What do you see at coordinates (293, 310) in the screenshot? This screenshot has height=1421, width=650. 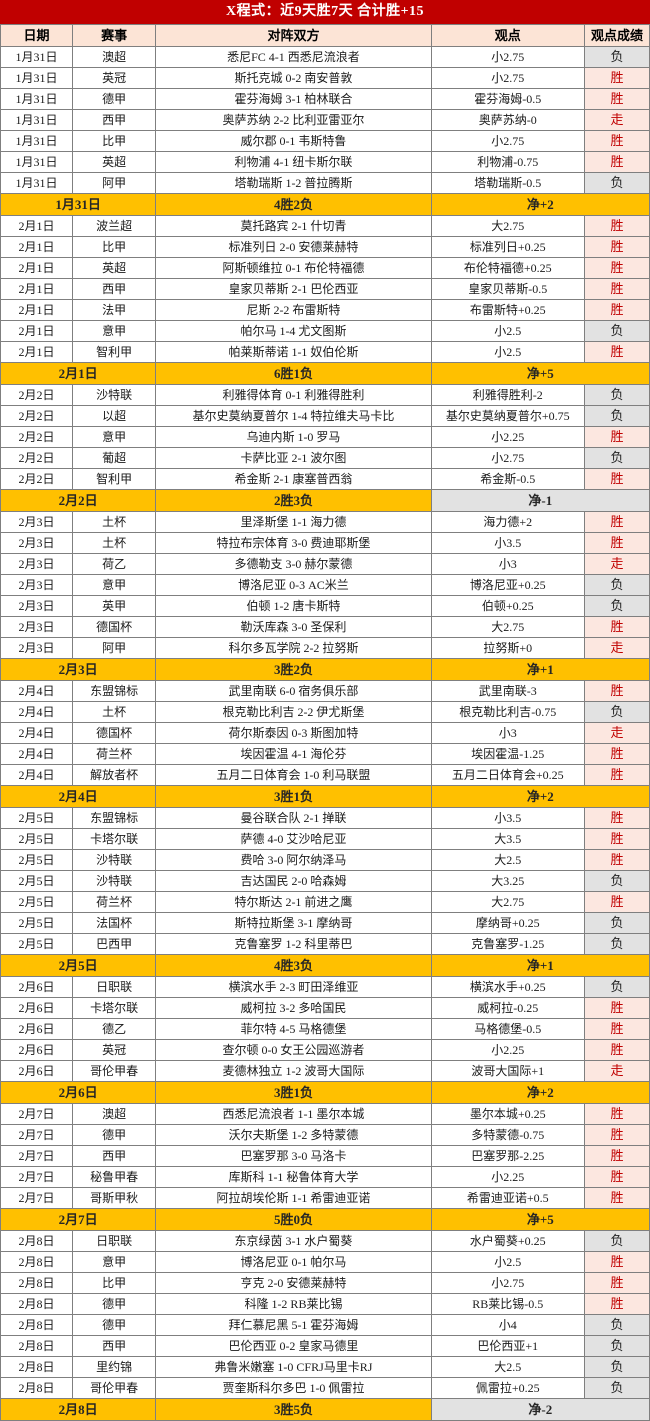 I see `cell-match: 尼斯 2-2 布雷斯特` at bounding box center [293, 310].